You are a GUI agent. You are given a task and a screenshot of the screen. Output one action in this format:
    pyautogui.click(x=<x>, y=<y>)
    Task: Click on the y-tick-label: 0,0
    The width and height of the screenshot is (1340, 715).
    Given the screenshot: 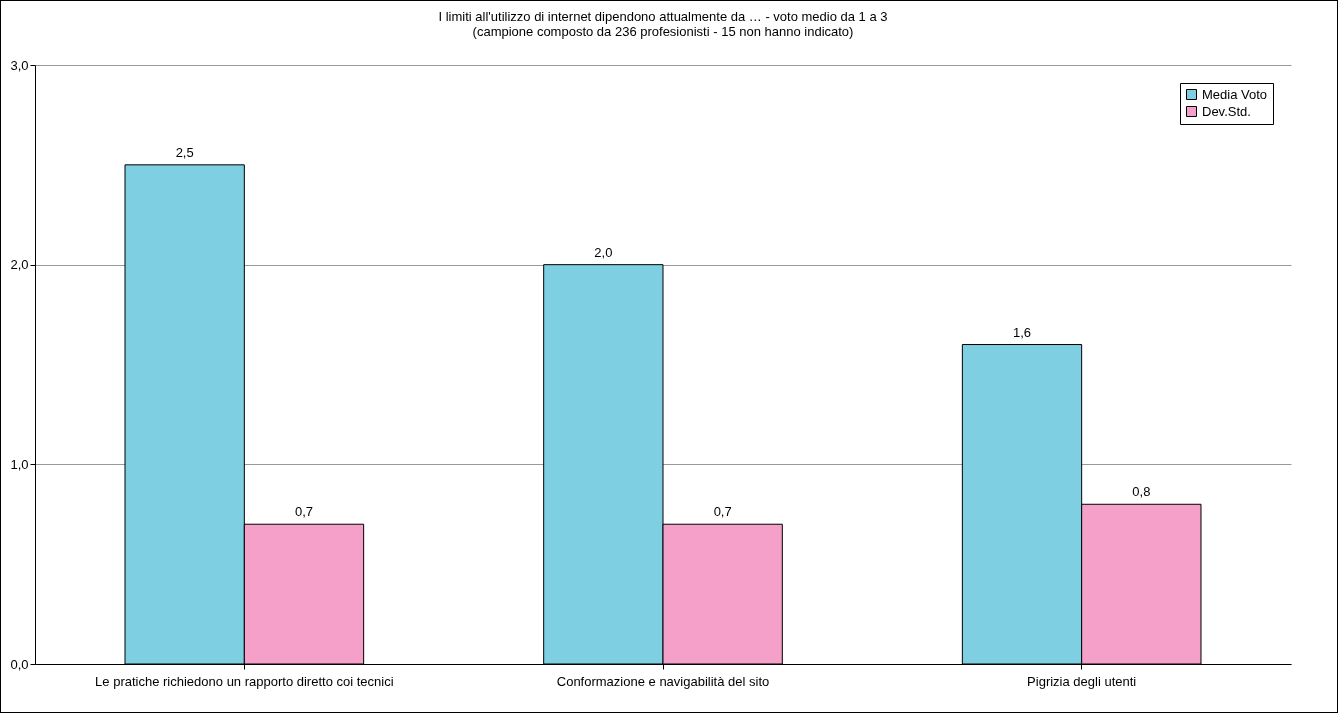 What is the action you would take?
    pyautogui.click(x=19, y=664)
    